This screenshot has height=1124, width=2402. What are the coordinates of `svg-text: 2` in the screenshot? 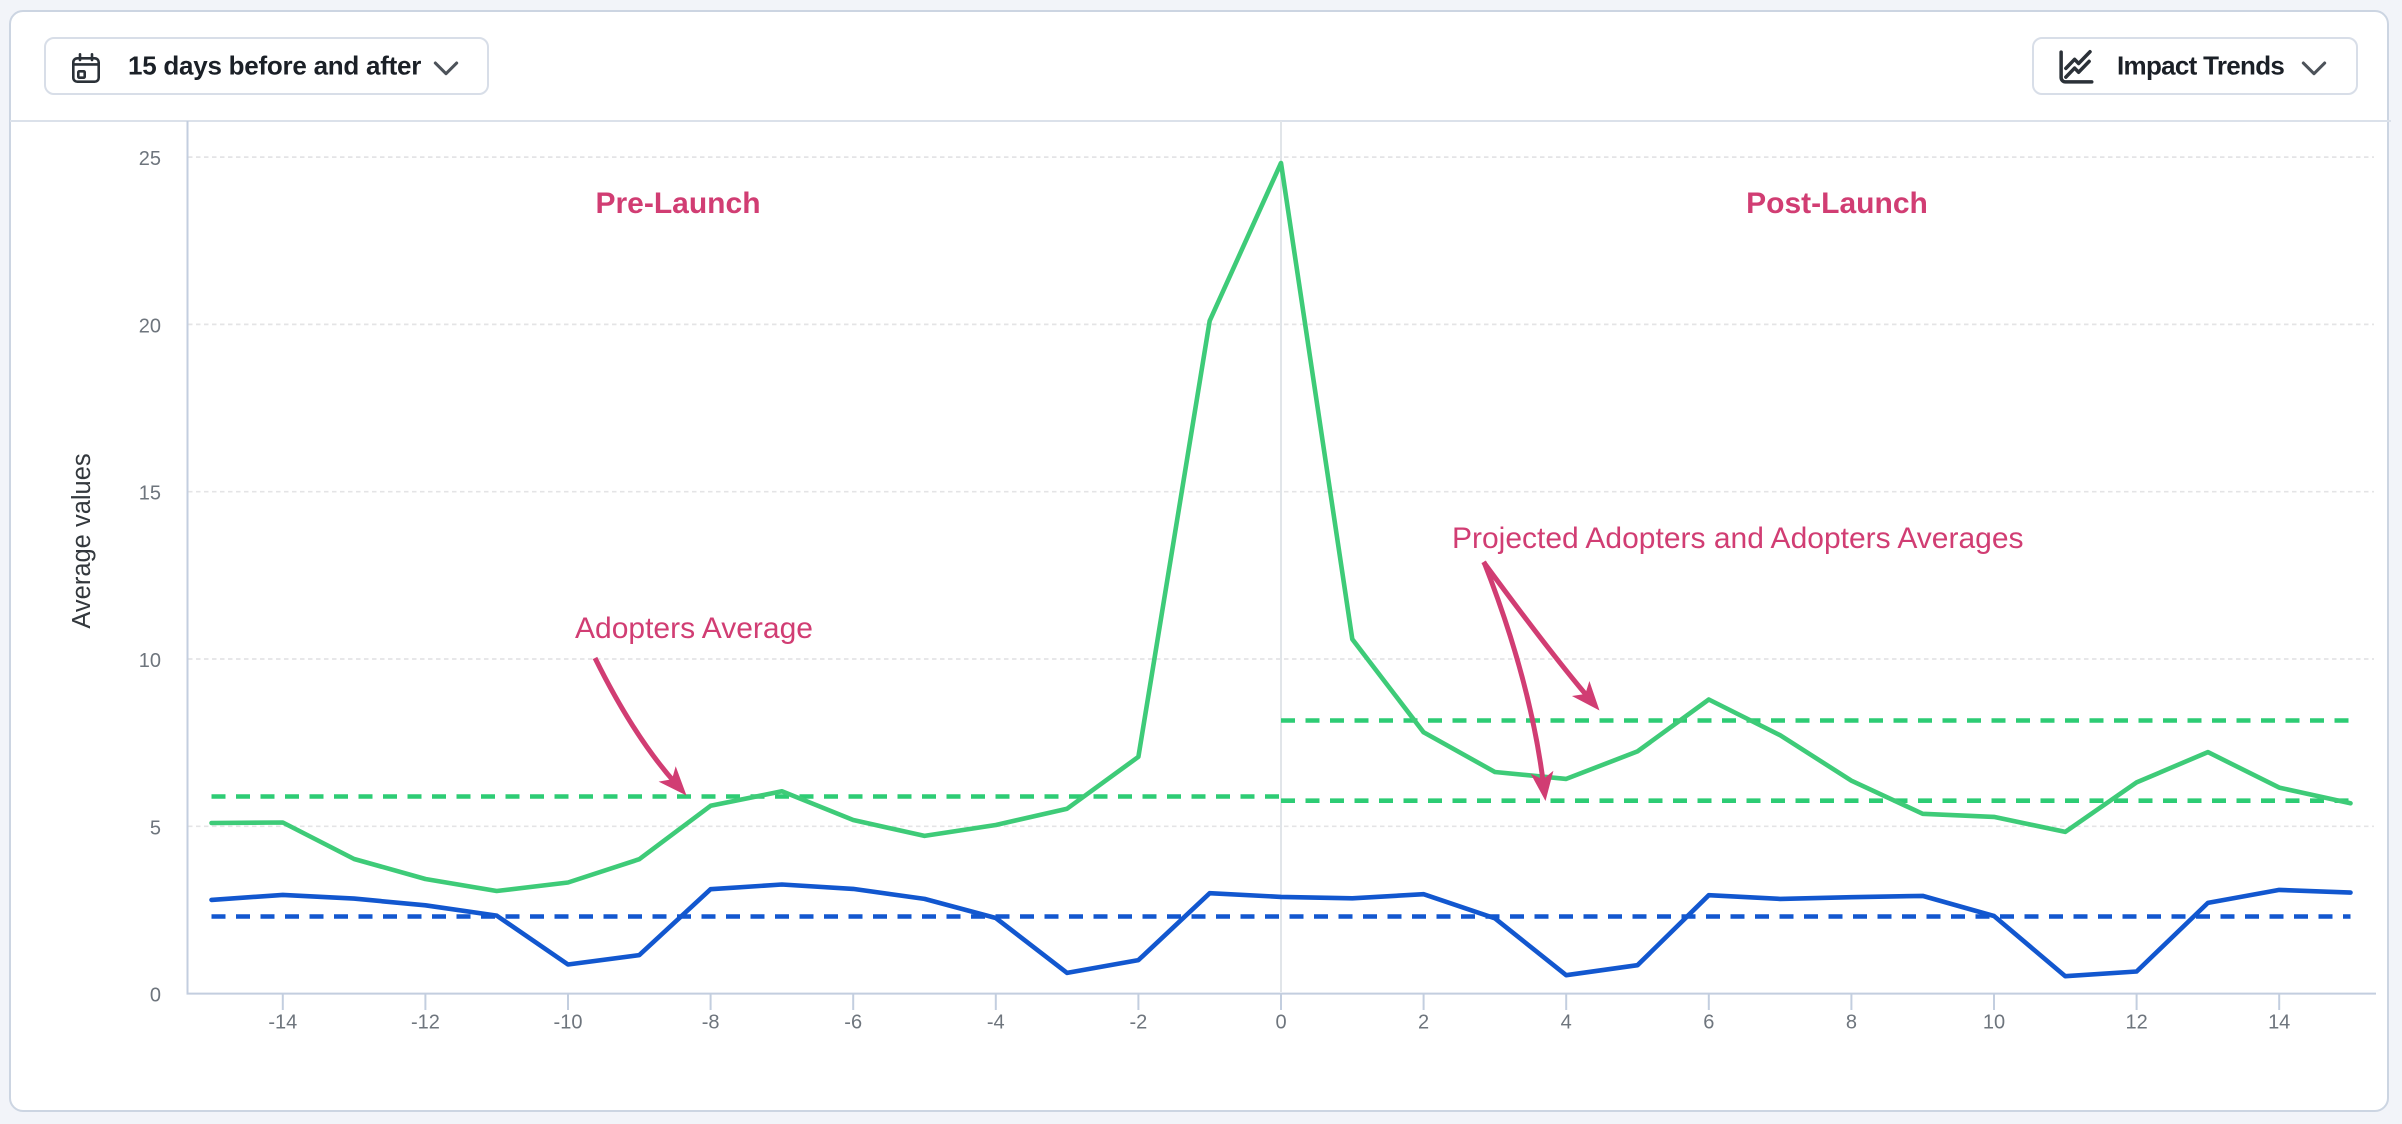 It's located at (1423, 1023).